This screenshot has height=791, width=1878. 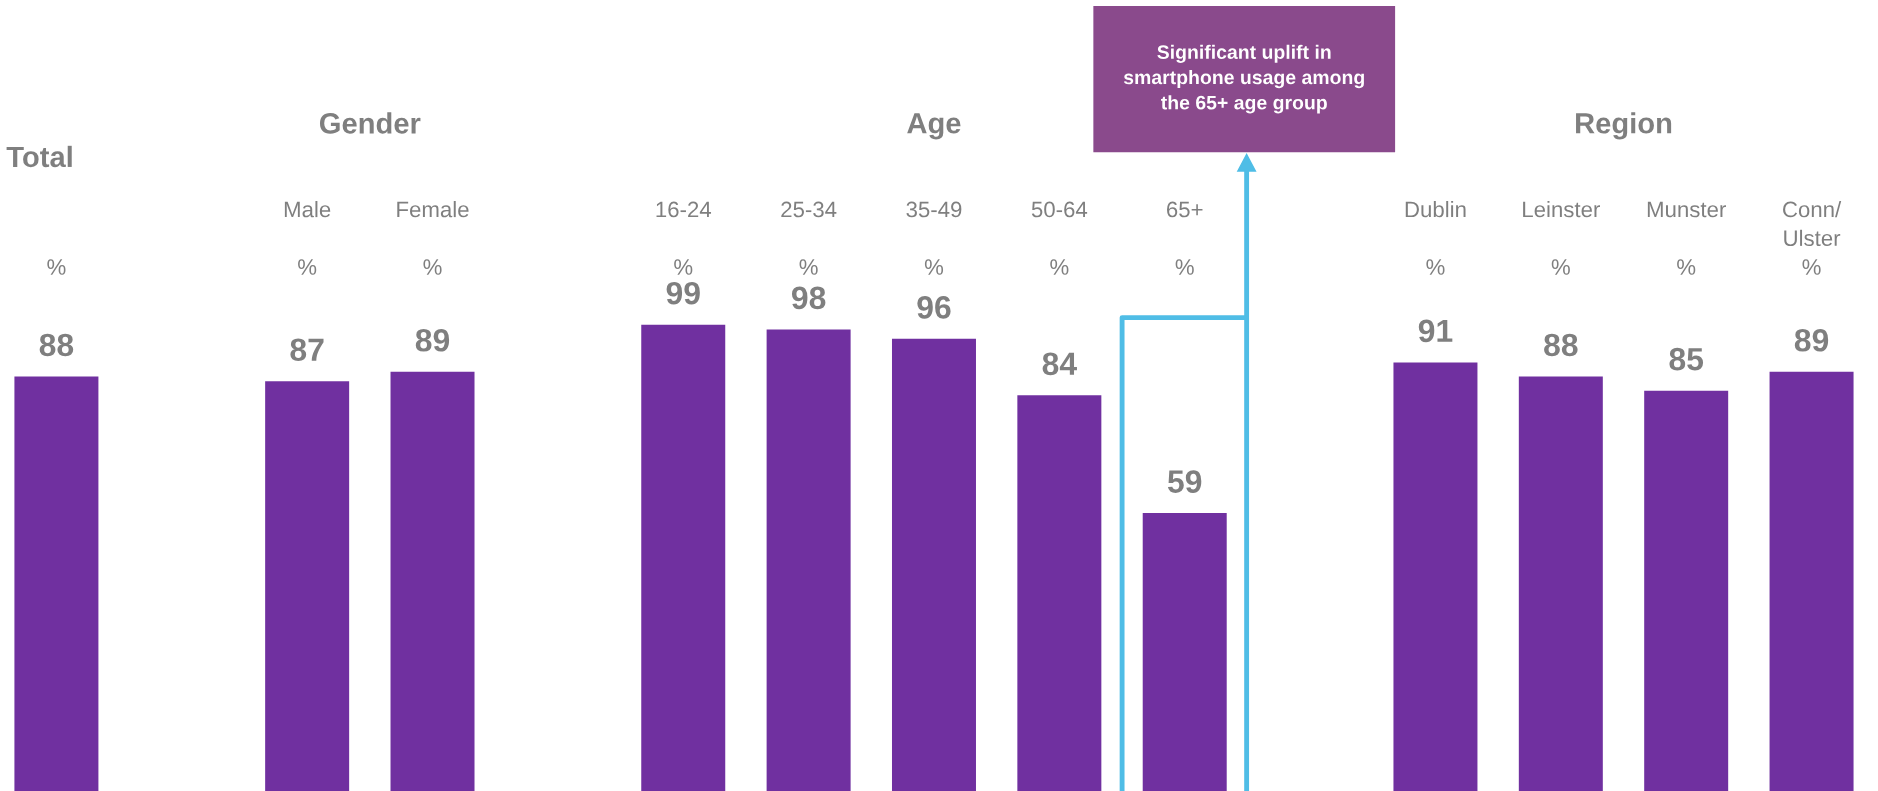 What do you see at coordinates (1435, 238) in the screenshot?
I see `category-label: Dublin %` at bounding box center [1435, 238].